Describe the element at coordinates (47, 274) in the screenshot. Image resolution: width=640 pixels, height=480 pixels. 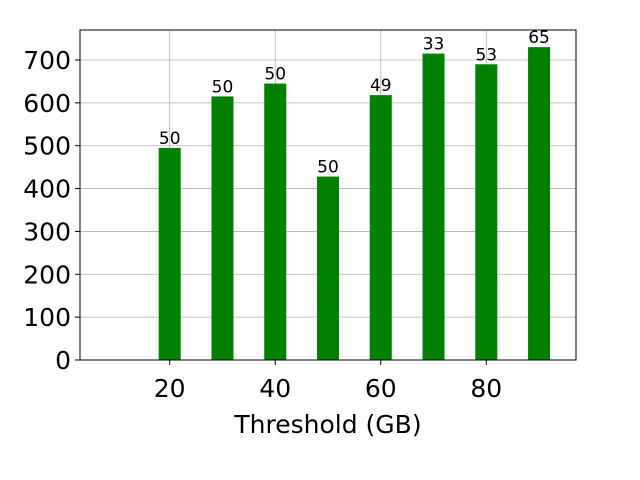
I see `y-tick-label: 200` at that location.